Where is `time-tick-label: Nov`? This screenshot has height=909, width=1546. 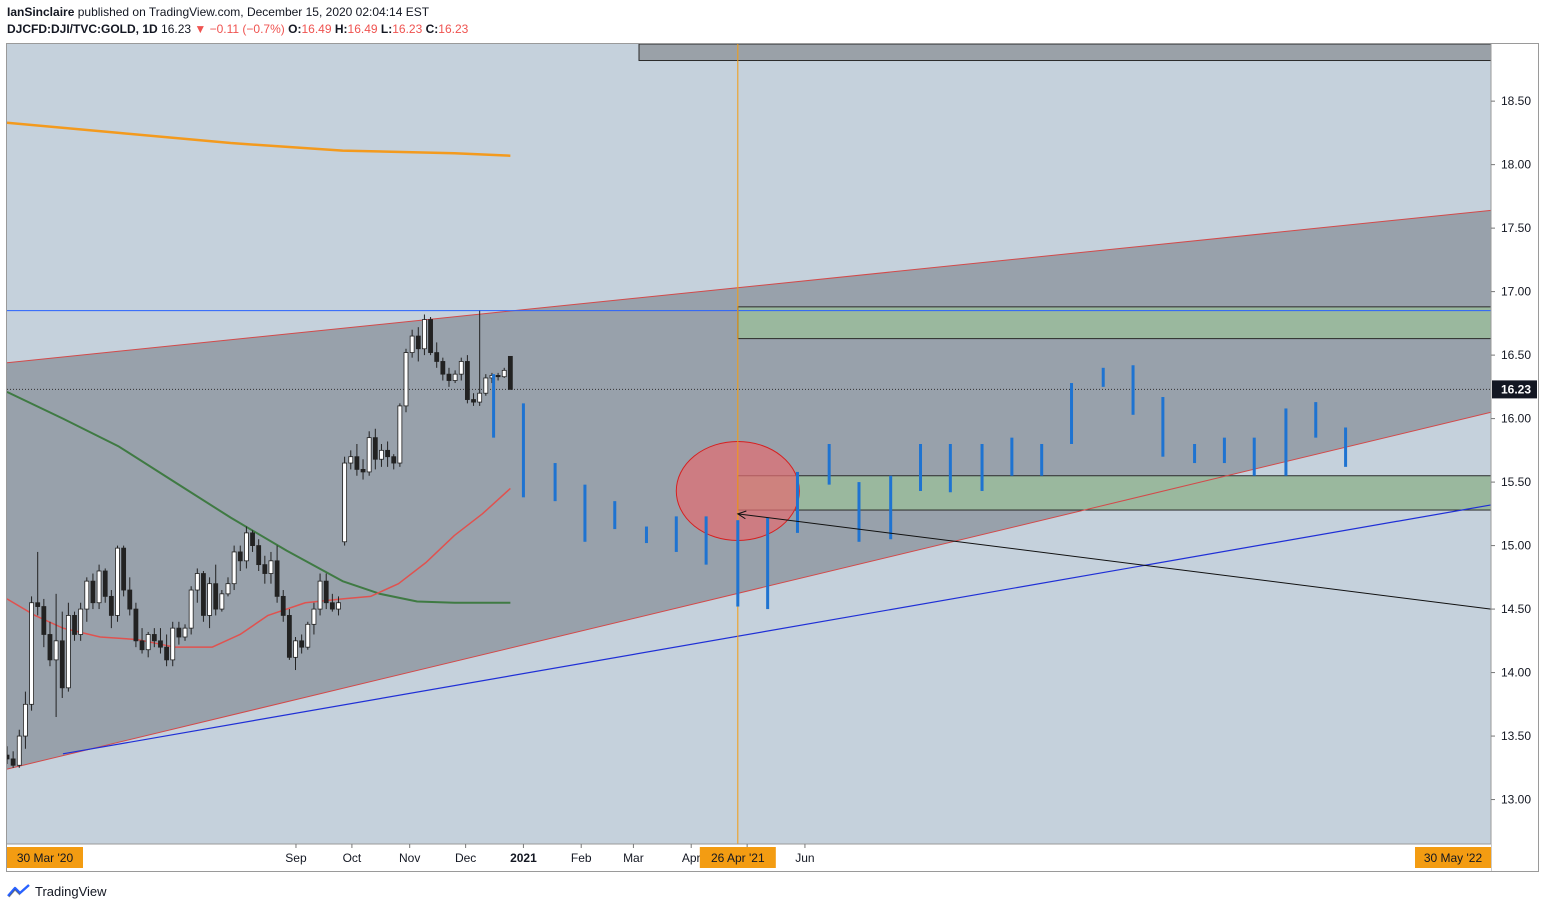
time-tick-label: Nov is located at coordinates (409, 858).